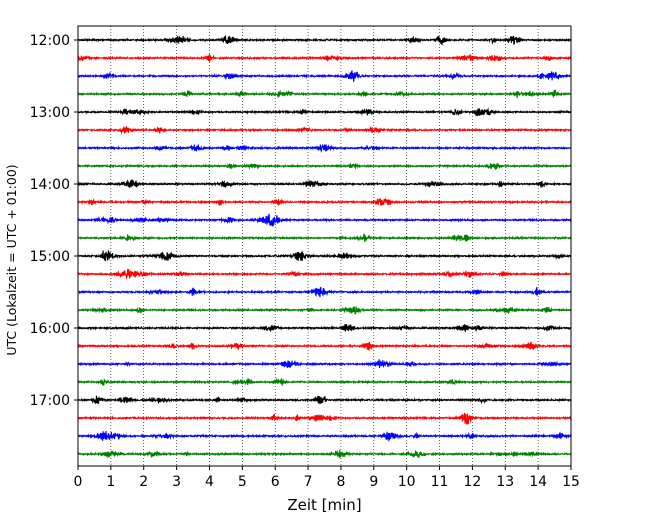  What do you see at coordinates (505, 482) in the screenshot?
I see `x-tick-label: 13` at bounding box center [505, 482].